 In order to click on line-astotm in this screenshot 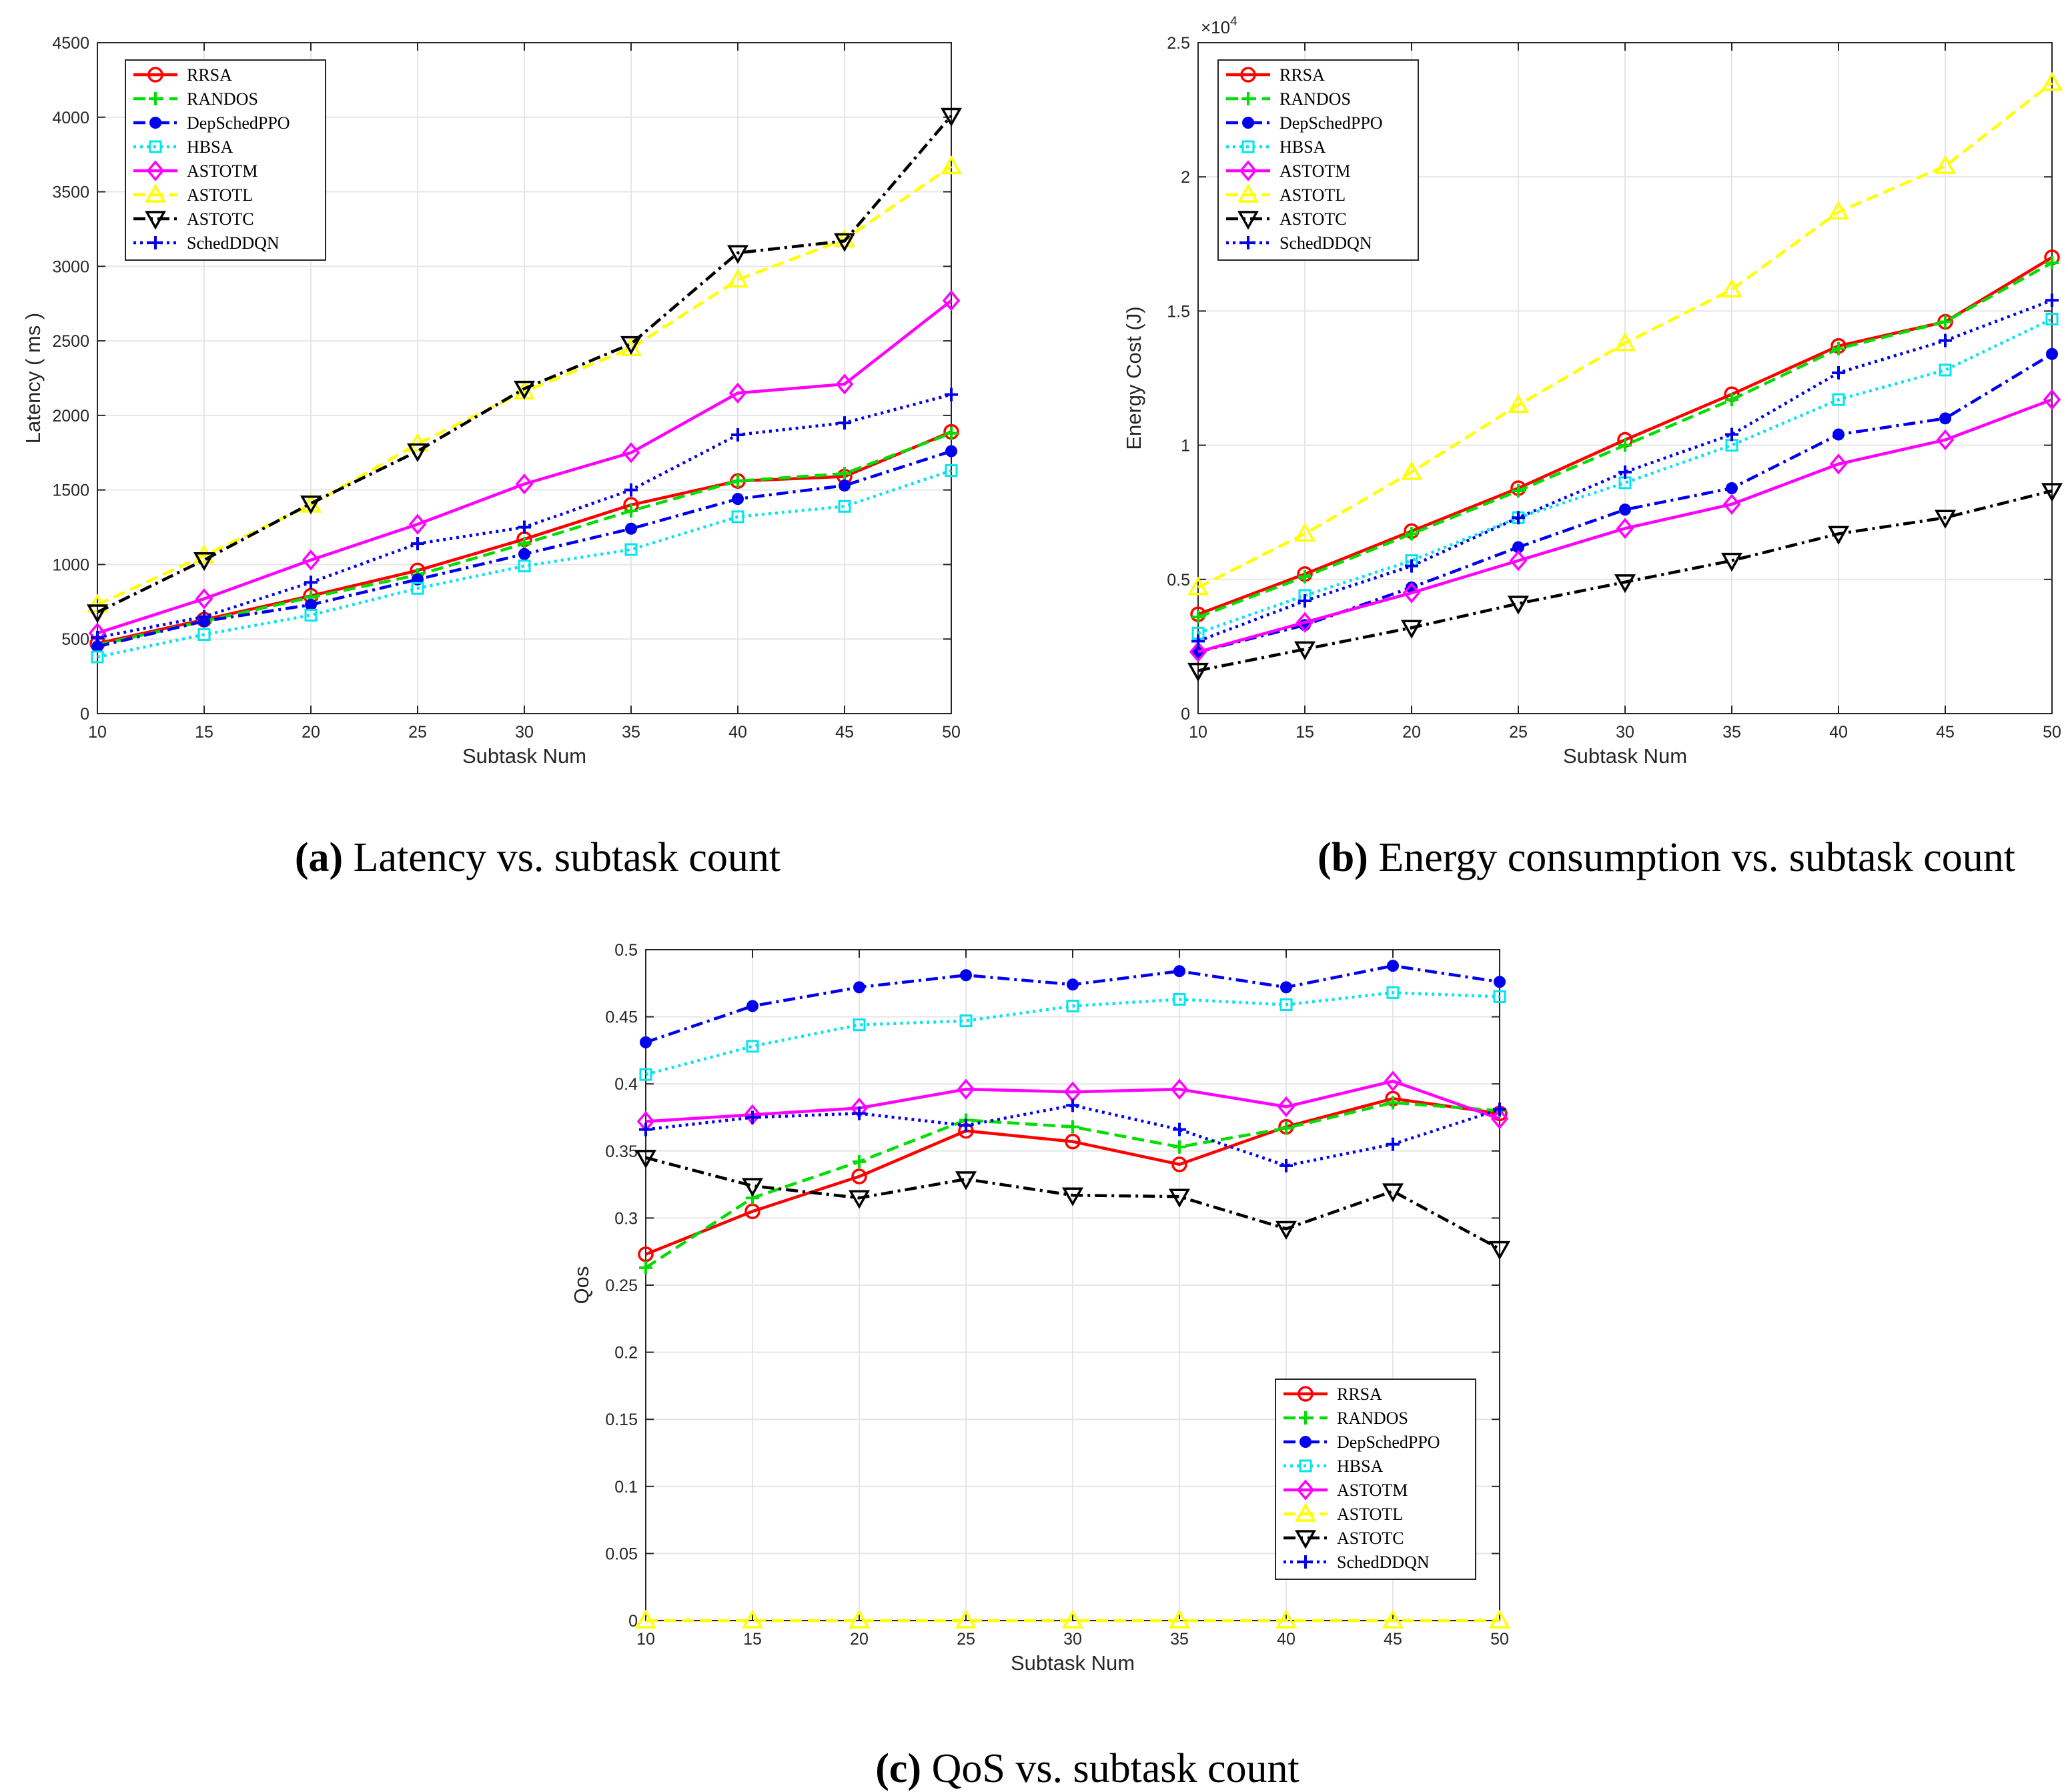, I will do `click(525, 467)`.